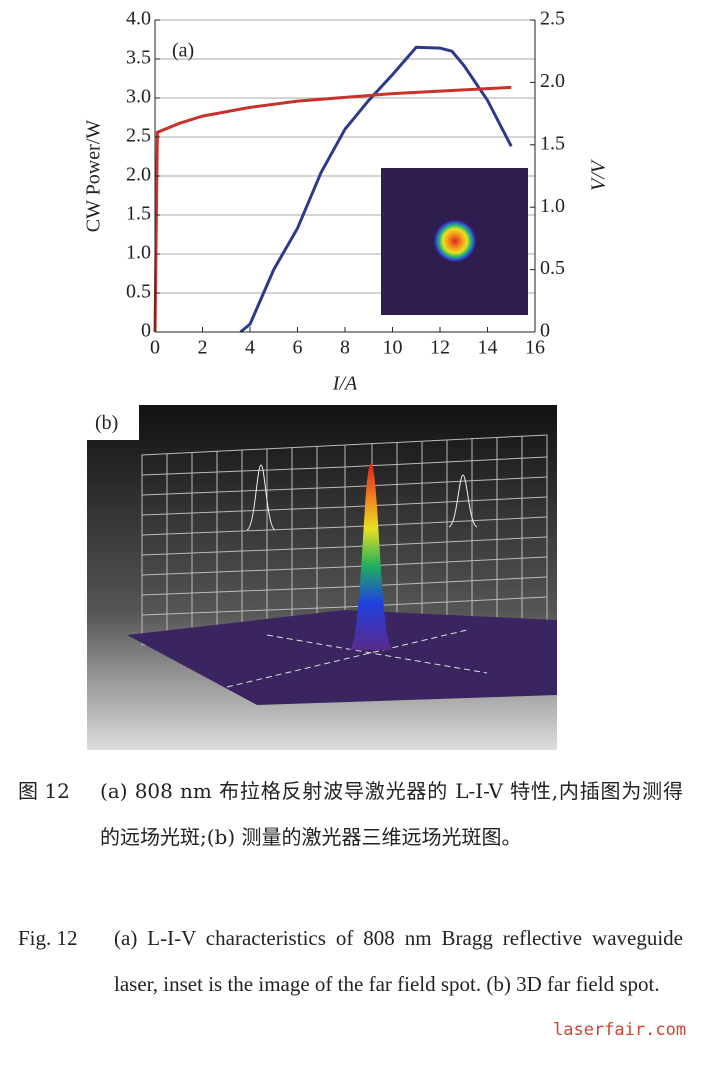 The height and width of the screenshot is (1065, 701). What do you see at coordinates (552, 19) in the screenshot?
I see `y2-tick-label: 2.5` at bounding box center [552, 19].